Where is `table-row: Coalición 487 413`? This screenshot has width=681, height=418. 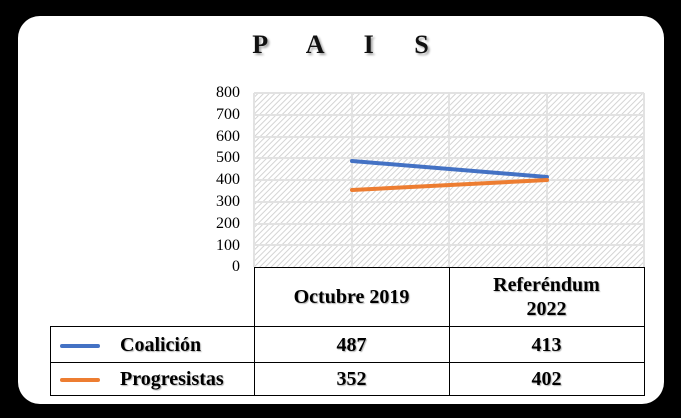 table-row: Coalición 487 413 is located at coordinates (347, 344).